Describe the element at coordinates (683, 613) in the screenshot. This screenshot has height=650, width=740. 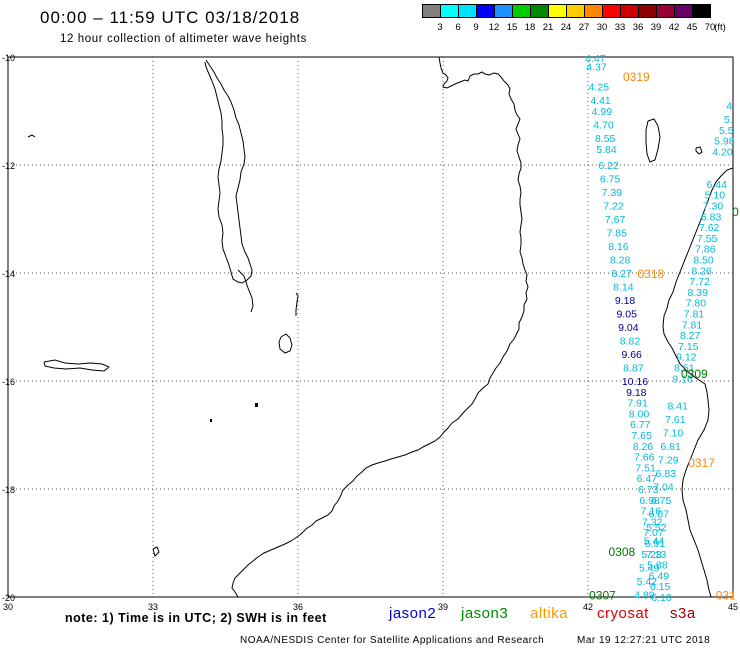
I see `mission-s3a: s3a` at that location.